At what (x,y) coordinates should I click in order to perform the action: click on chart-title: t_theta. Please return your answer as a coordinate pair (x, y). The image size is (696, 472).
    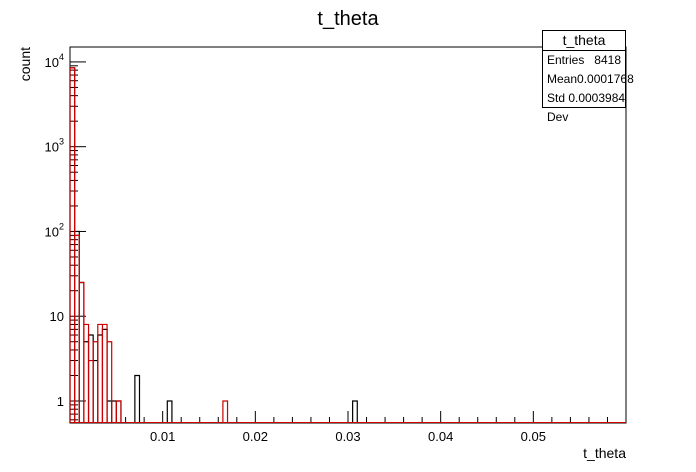
    Looking at the image, I should click on (348, 19).